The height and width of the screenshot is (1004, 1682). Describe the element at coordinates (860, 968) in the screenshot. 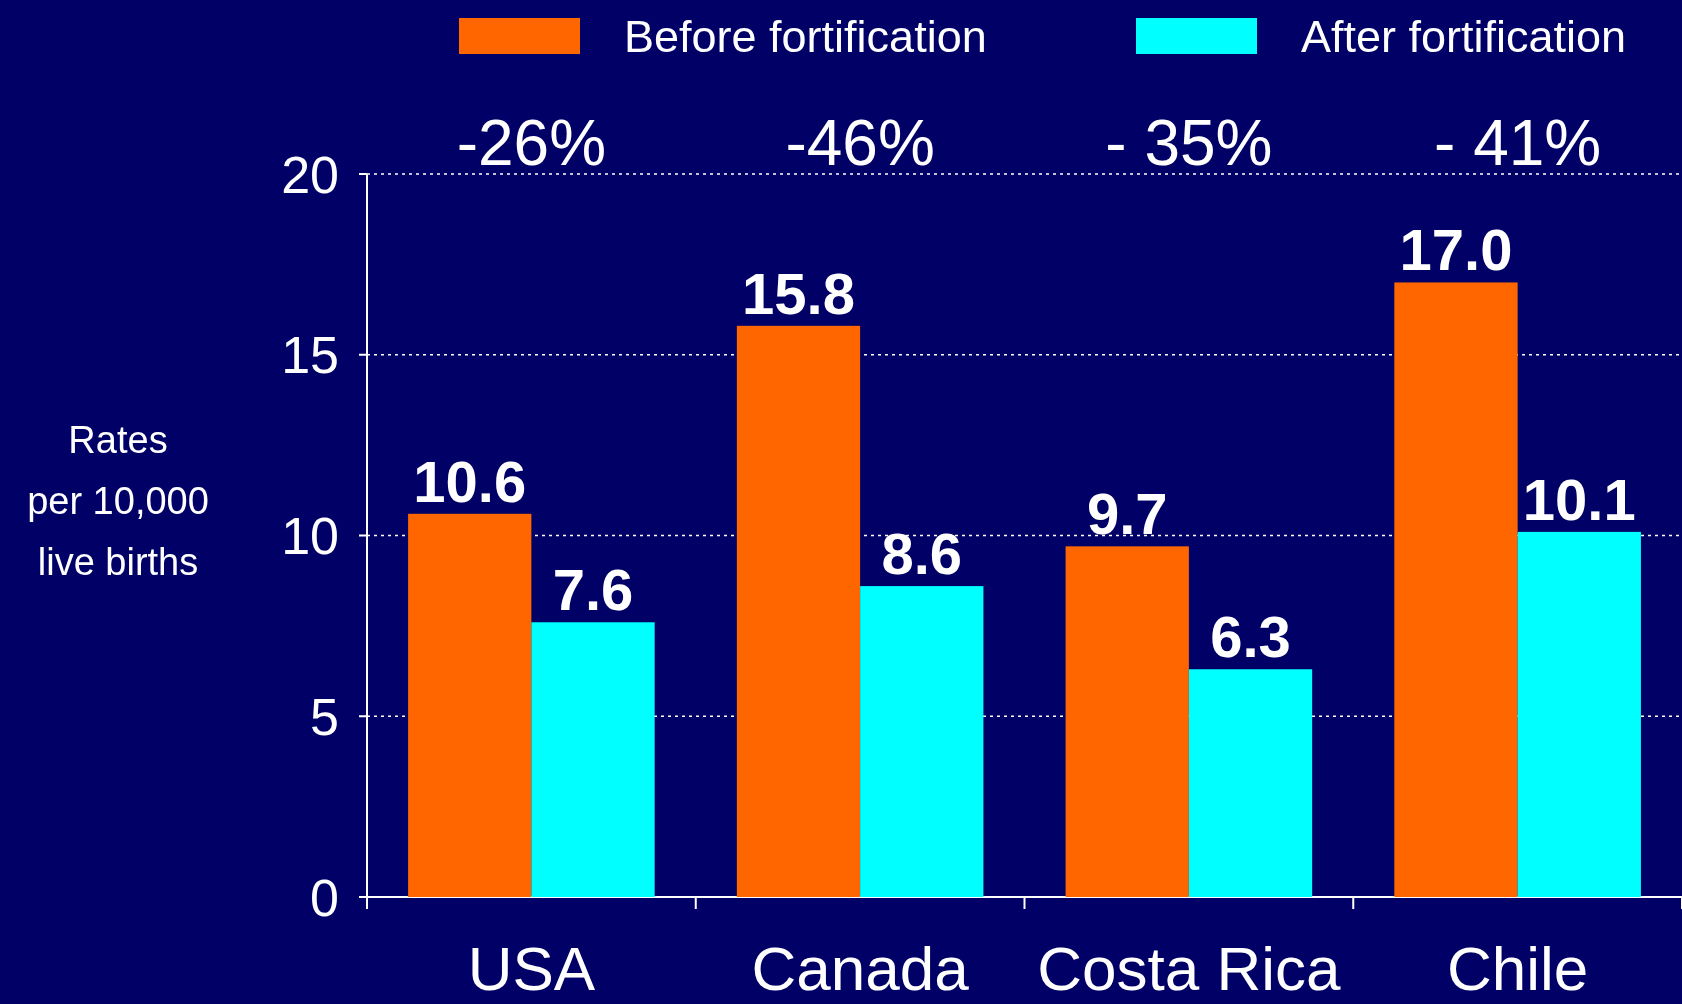

I see `x-tick-label: Canada` at that location.